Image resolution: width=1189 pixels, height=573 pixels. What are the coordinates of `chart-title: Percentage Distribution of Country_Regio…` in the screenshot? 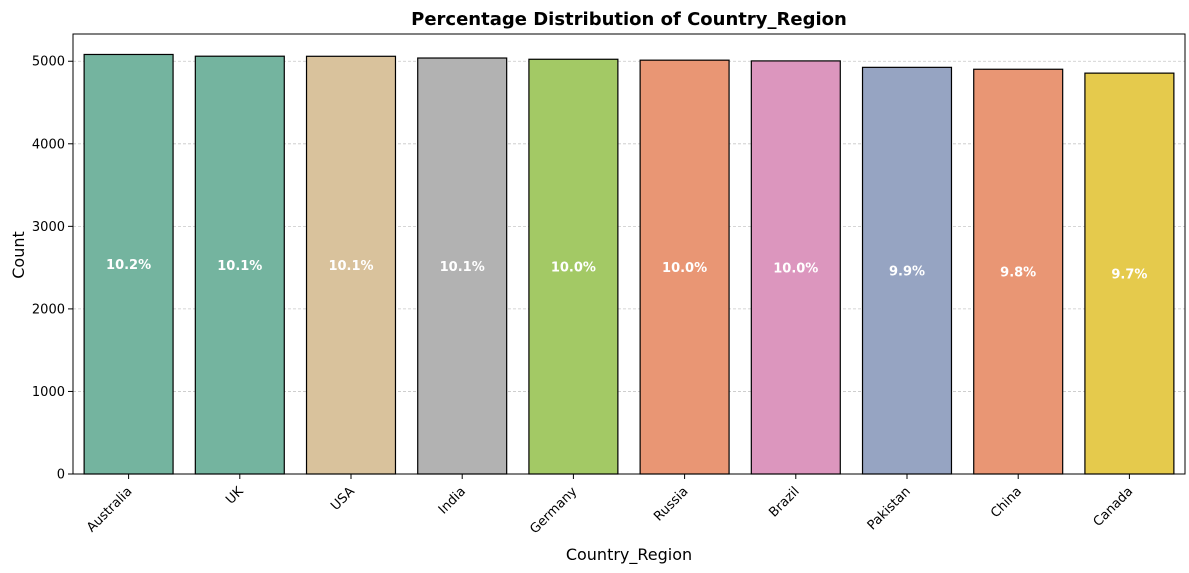 It's located at (629, 19).